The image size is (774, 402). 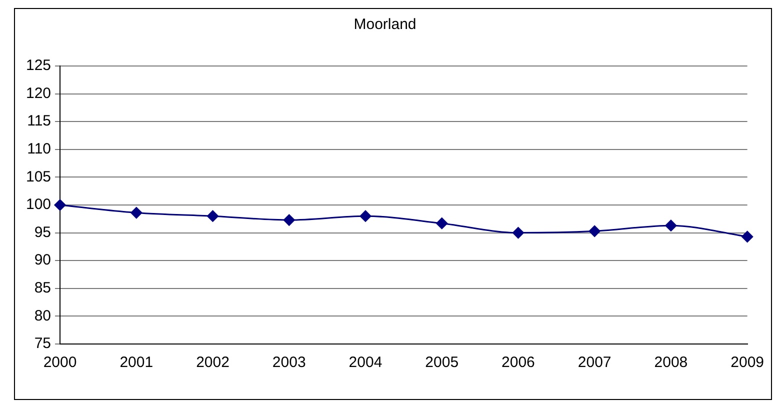 I want to click on x-tick-label: 2000, so click(x=60, y=363).